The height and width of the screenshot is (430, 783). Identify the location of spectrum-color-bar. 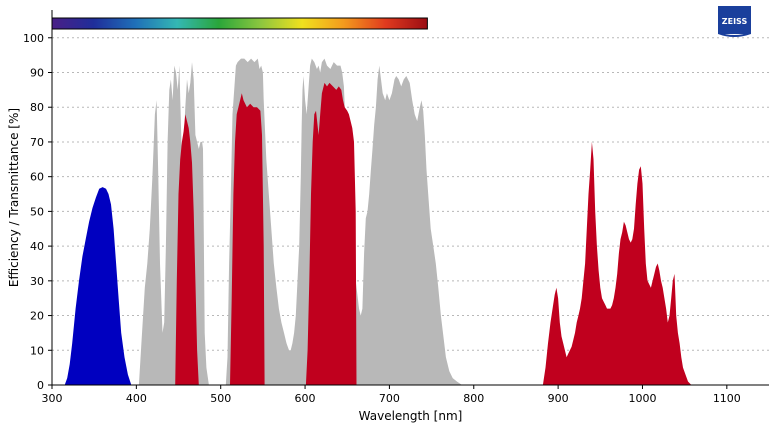
(239, 23).